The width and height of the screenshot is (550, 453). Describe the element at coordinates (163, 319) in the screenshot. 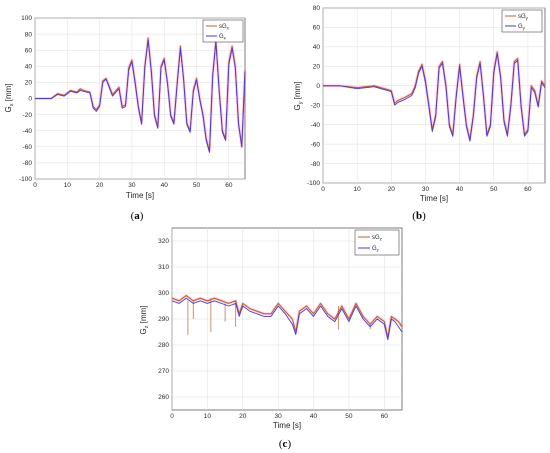

I see `y-tick-label: 290` at that location.